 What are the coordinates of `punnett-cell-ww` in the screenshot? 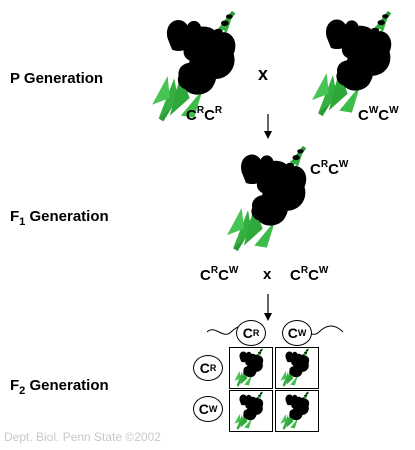 It's located at (297, 411).